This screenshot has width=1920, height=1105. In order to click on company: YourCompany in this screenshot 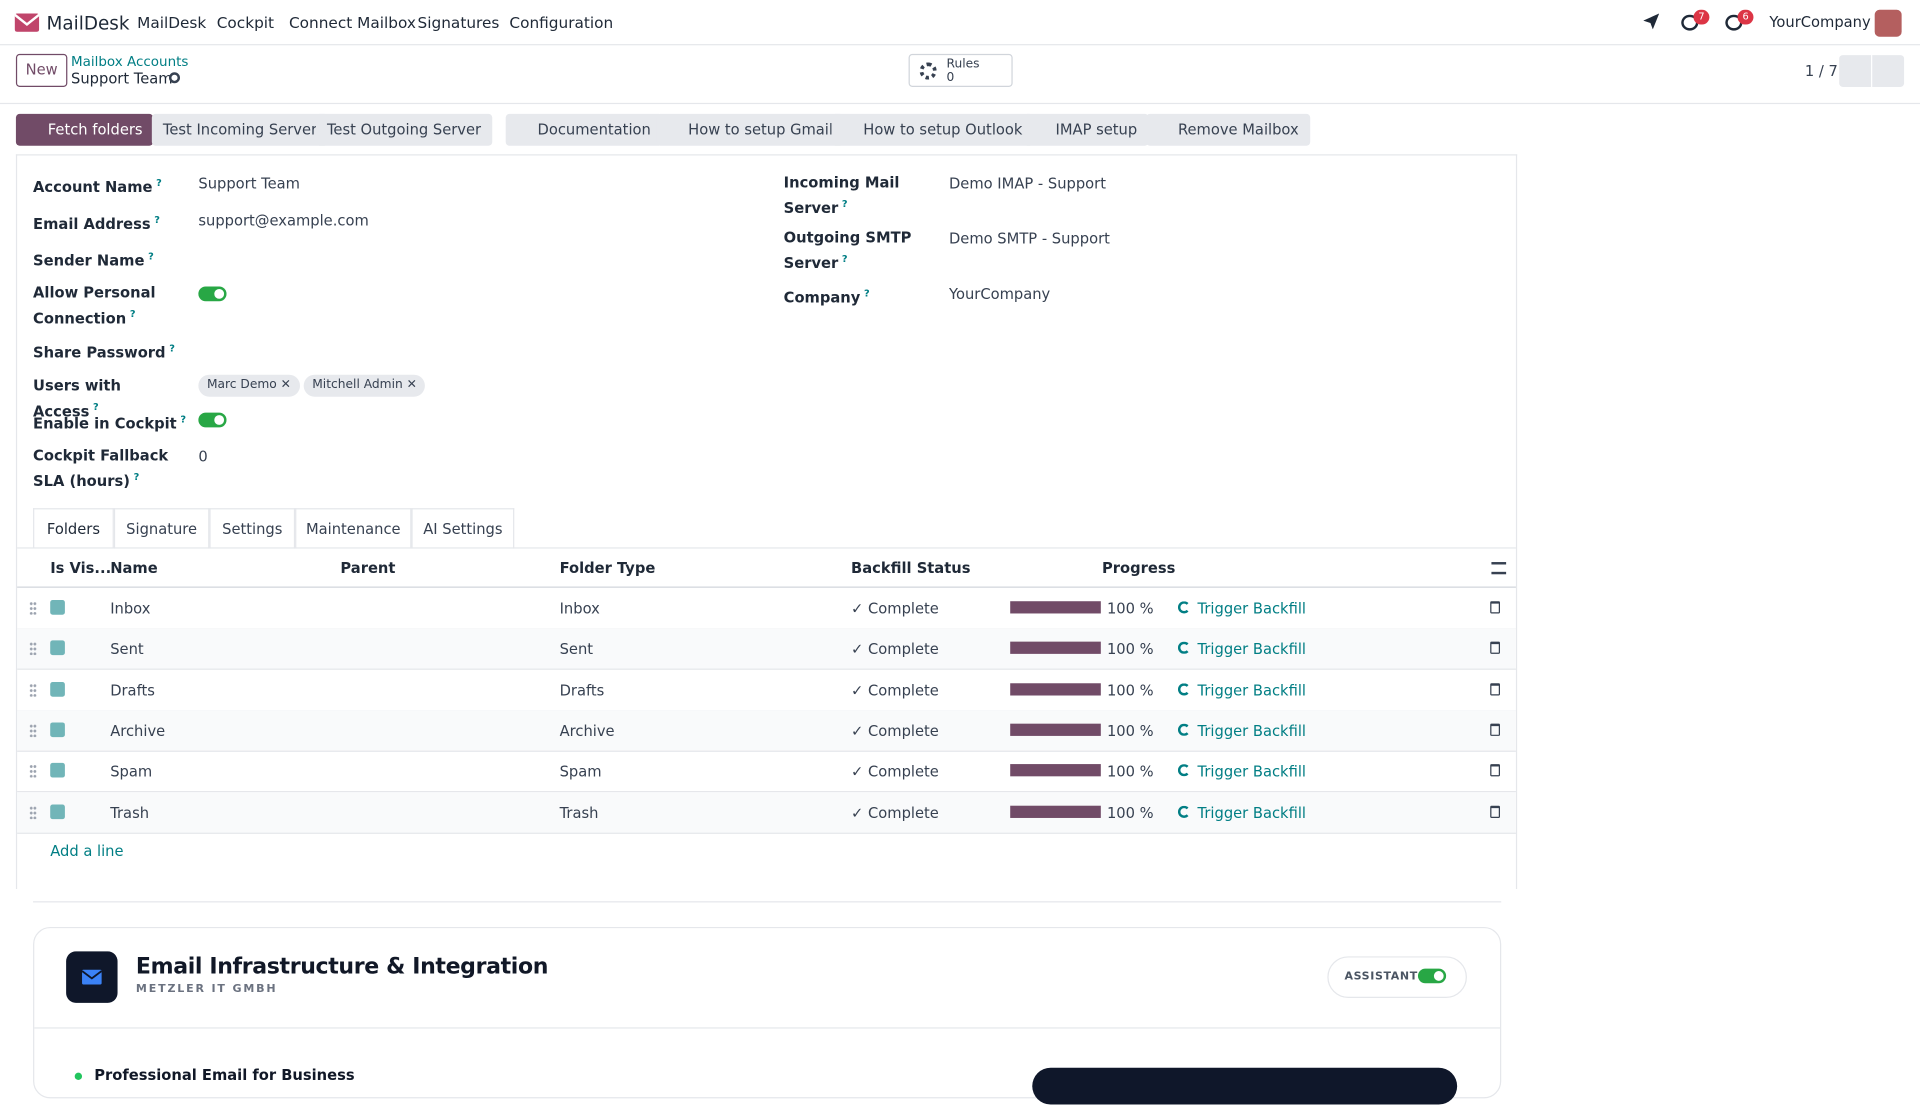, I will do `click(1820, 22)`.